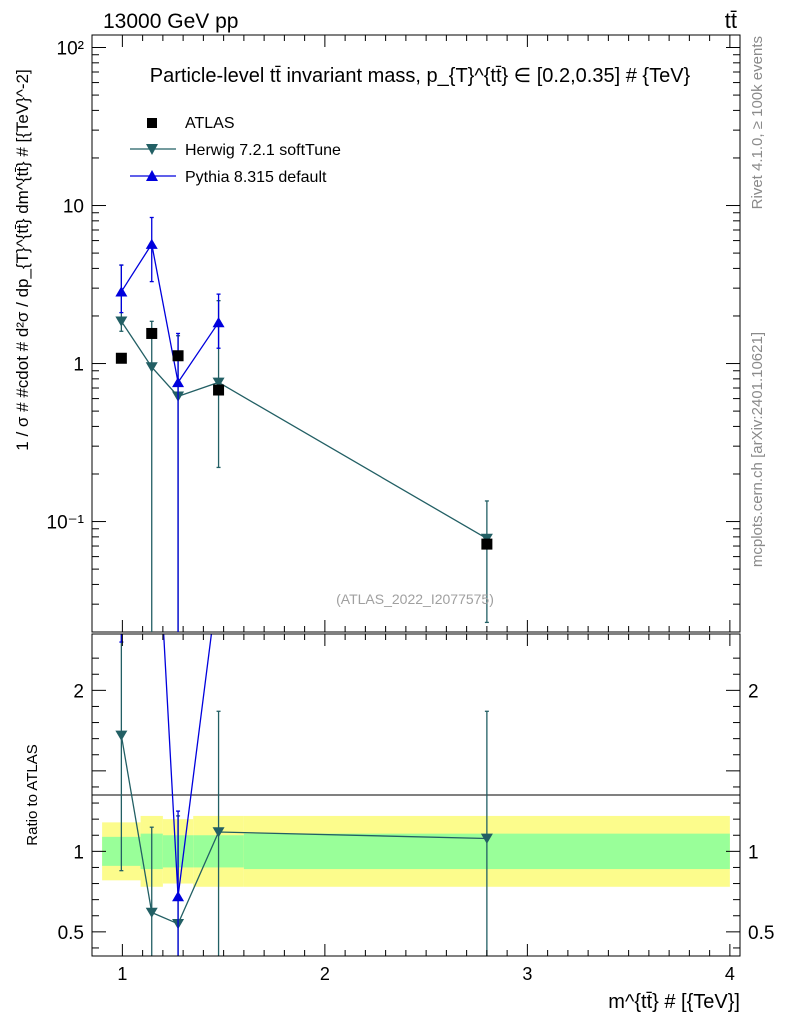 Image resolution: width=786 pixels, height=1024 pixels. Describe the element at coordinates (674, 1002) in the screenshot. I see `x-axis-label: m^{tt̄} # [{TeV}]` at that location.